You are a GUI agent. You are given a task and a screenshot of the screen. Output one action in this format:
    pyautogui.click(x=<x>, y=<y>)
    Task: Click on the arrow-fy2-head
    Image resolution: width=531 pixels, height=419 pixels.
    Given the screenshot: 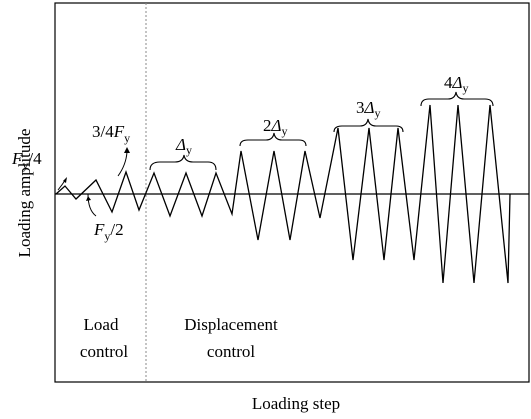 What is the action you would take?
    pyautogui.click(x=88, y=198)
    